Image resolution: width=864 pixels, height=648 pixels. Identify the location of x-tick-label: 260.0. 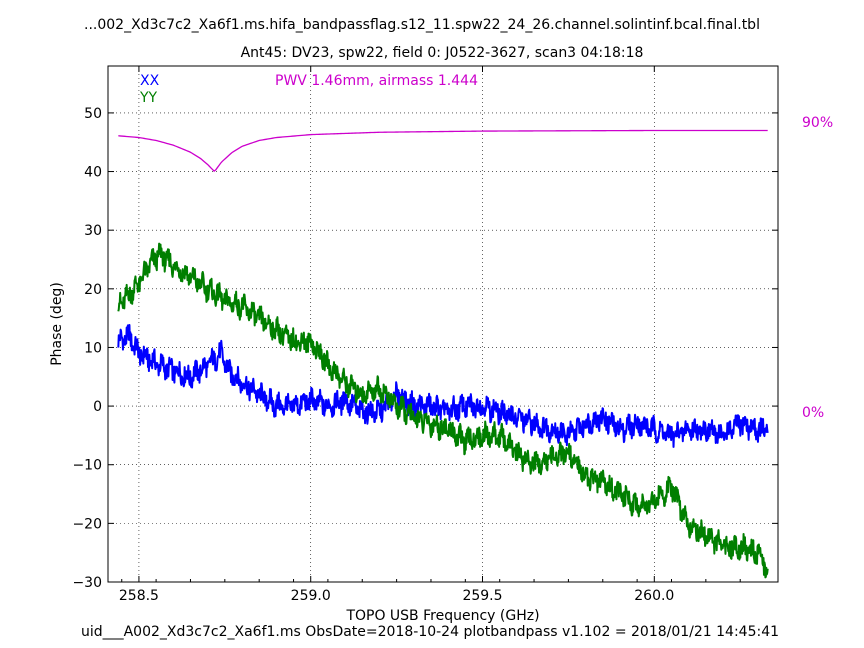
(654, 596).